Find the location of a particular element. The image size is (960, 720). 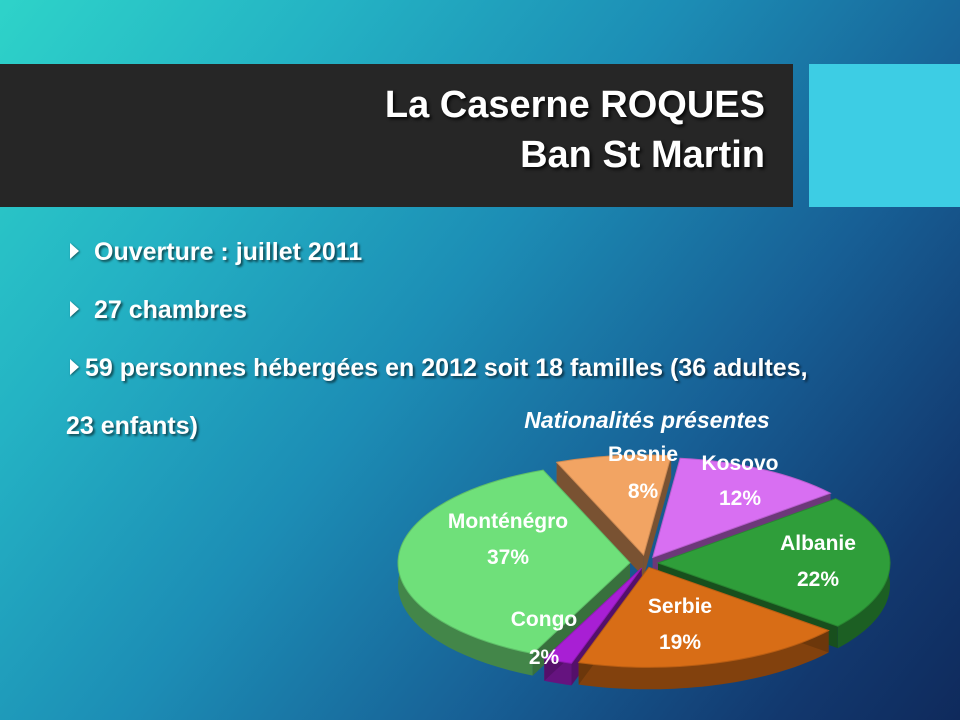

accent-box is located at coordinates (884, 135).